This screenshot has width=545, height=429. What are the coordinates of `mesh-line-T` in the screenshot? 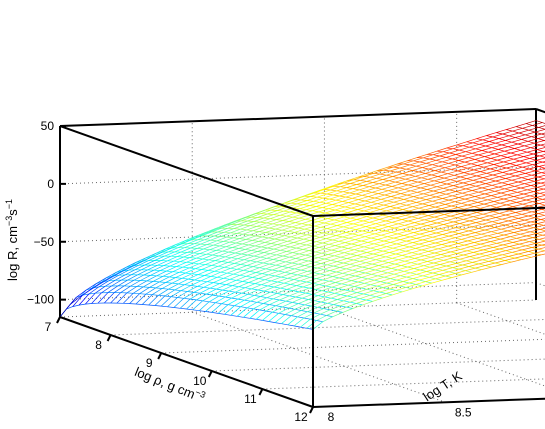 It's located at (515, 144).